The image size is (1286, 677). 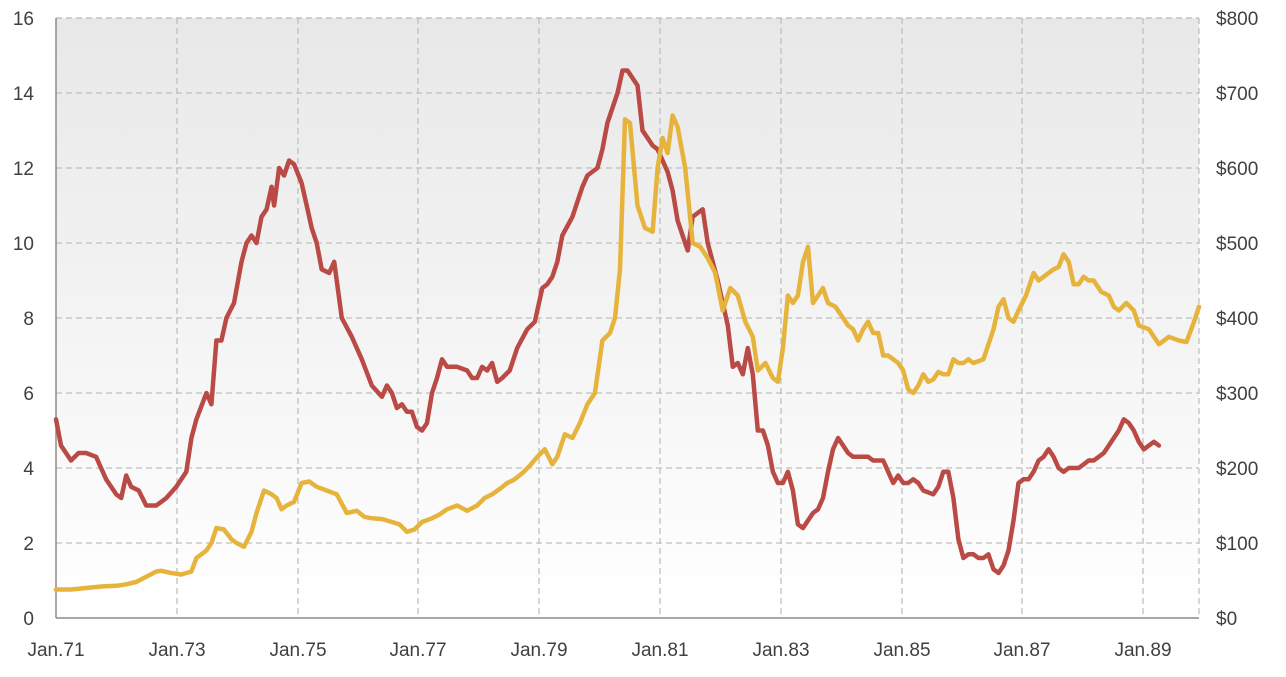 What do you see at coordinates (23, 19) in the screenshot?
I see `y-tick-label: 16` at bounding box center [23, 19].